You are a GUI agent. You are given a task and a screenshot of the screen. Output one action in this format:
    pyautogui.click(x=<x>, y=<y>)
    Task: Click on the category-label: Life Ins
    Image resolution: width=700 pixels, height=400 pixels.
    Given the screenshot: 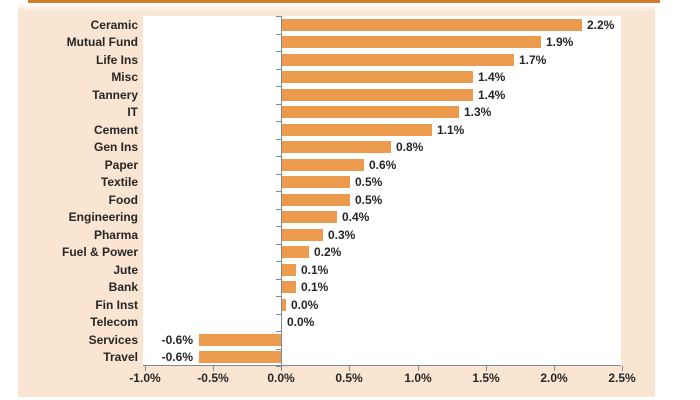 What is the action you would take?
    pyautogui.click(x=116, y=59)
    